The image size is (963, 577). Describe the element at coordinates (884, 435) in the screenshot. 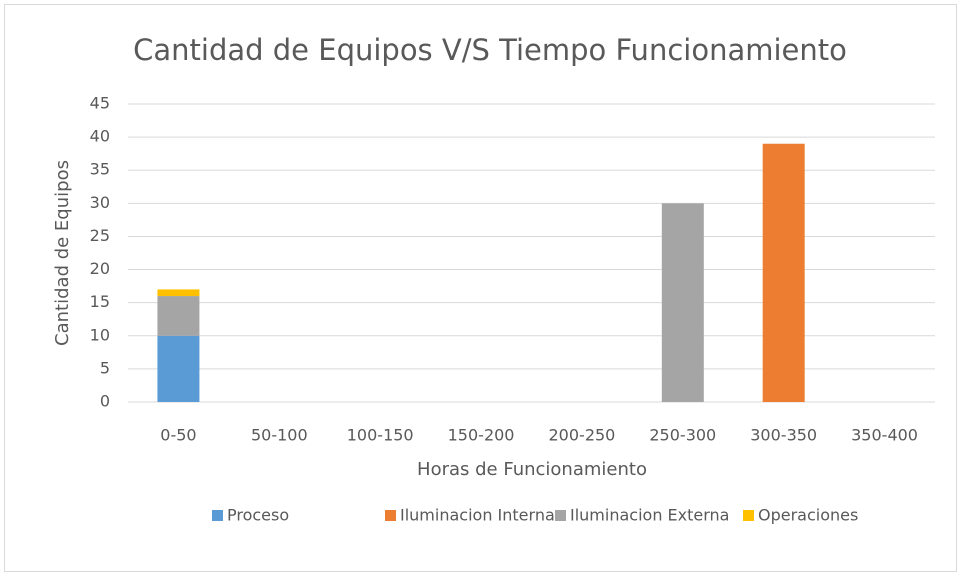

I see `x-tick-label: 350-400` at that location.